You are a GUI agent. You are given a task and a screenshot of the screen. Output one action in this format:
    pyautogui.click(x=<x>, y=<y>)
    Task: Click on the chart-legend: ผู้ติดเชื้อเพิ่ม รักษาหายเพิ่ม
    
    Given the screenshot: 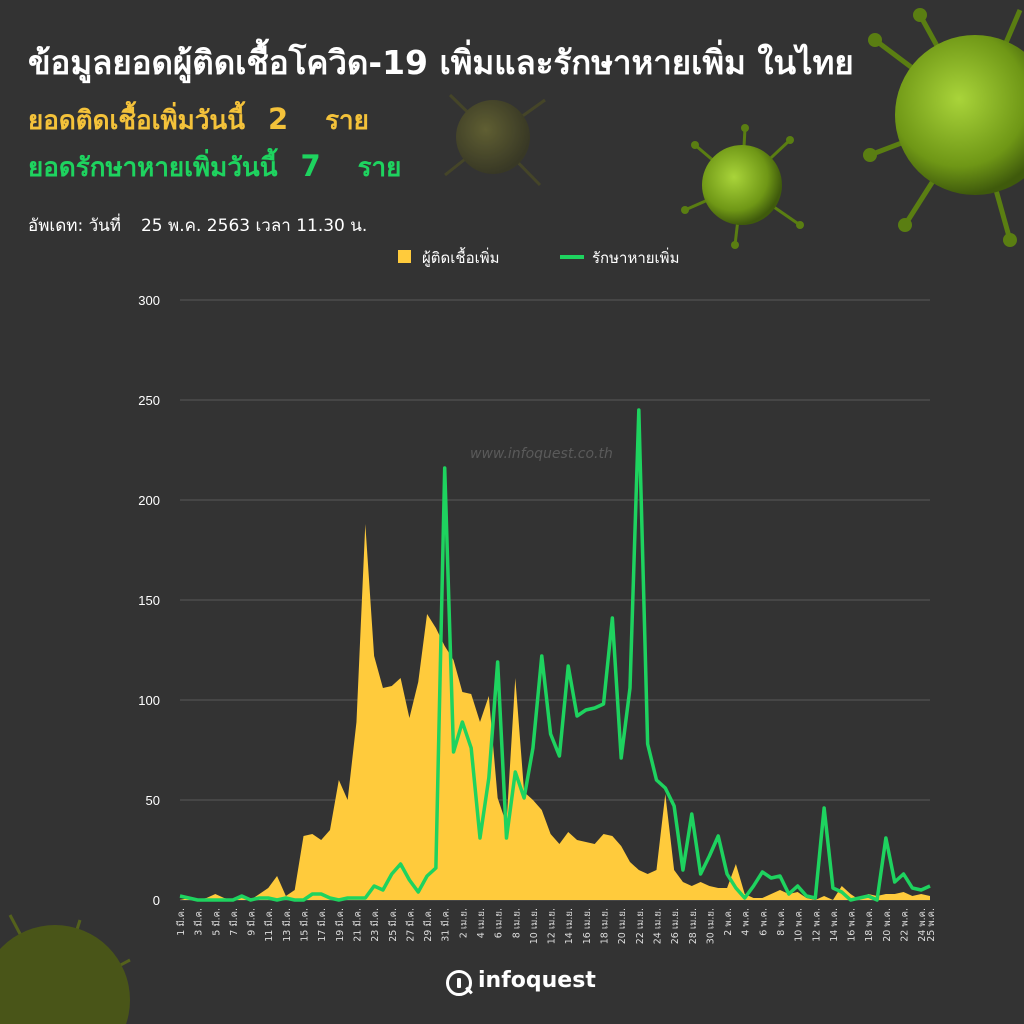 What is the action you would take?
    pyautogui.click(x=512, y=257)
    